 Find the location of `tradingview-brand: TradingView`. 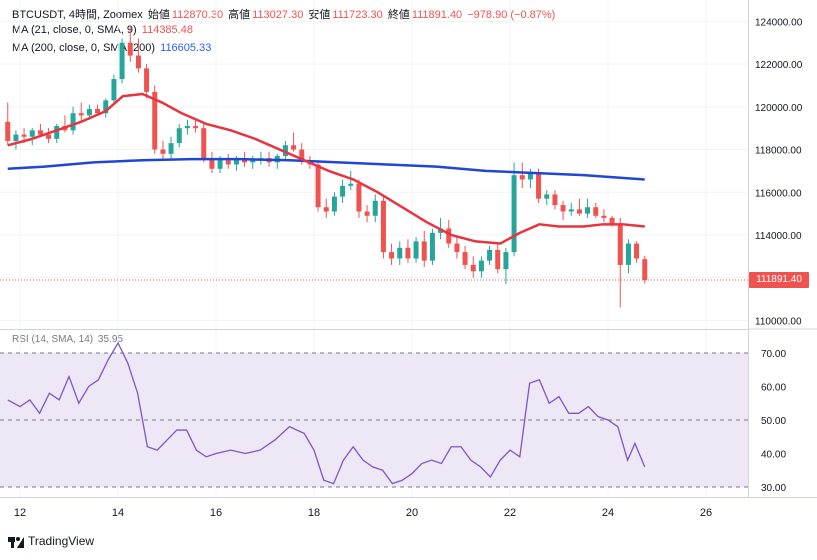

tradingview-brand: TradingView is located at coordinates (51, 541).